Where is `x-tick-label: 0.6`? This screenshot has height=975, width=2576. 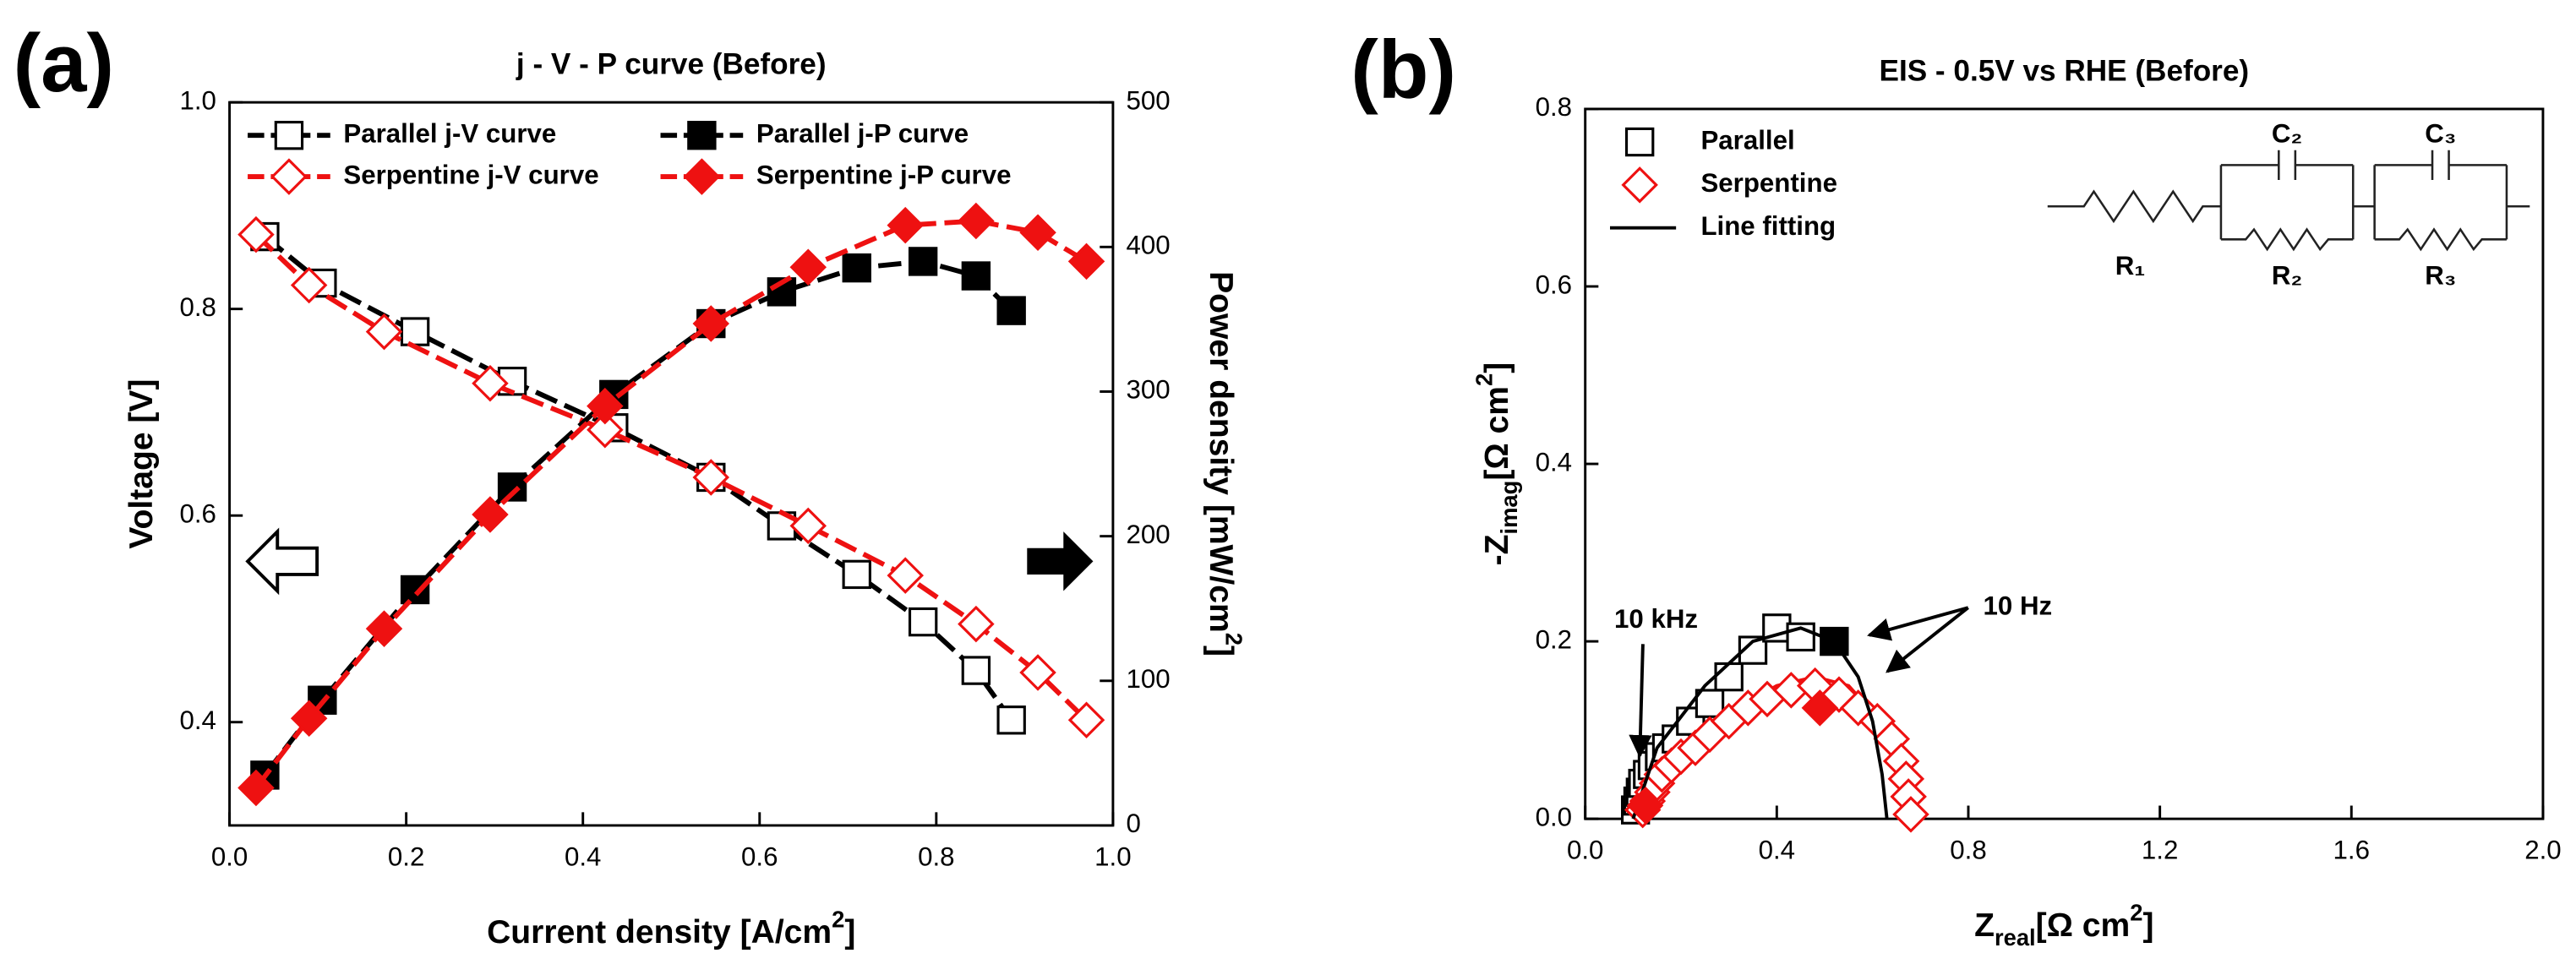
x-tick-label: 0.6 is located at coordinates (759, 856).